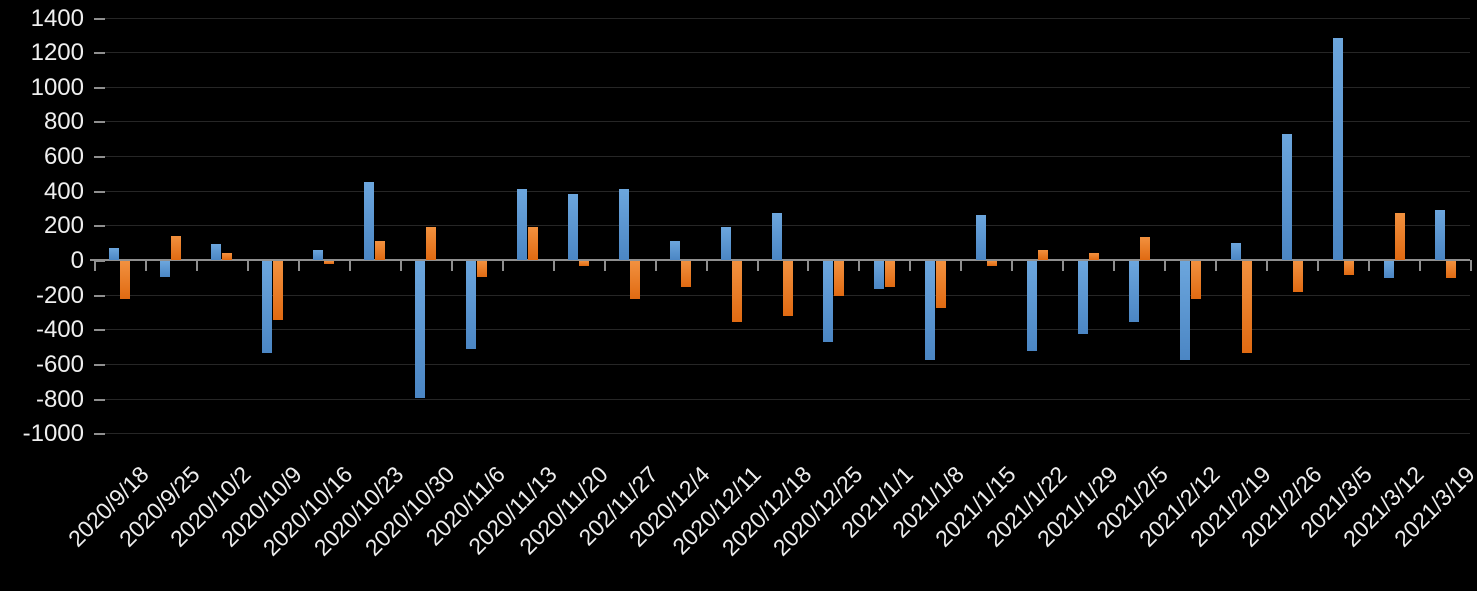 Image resolution: width=1477 pixels, height=591 pixels. Describe the element at coordinates (57, 18) in the screenshot. I see `y-axis-label: 1400` at that location.